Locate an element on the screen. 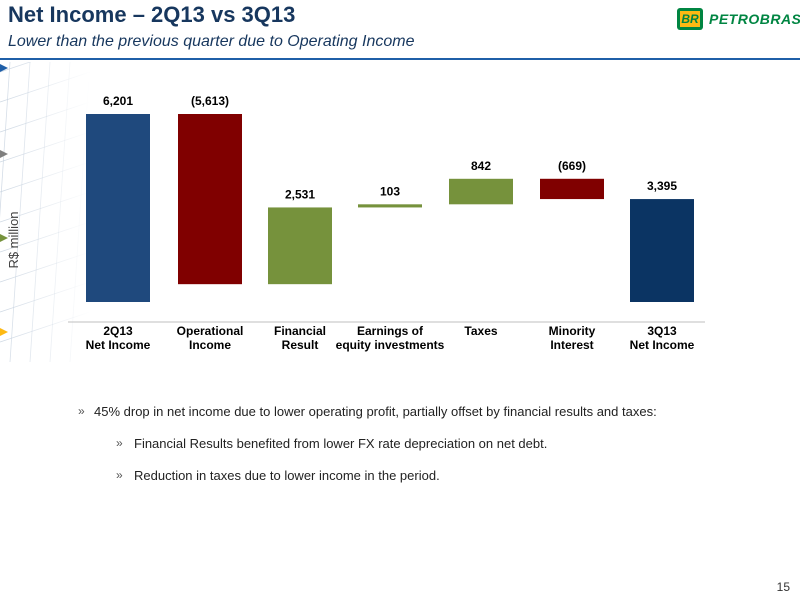 Image resolution: width=800 pixels, height=600 pixels. header-rule is located at coordinates (400, 59).